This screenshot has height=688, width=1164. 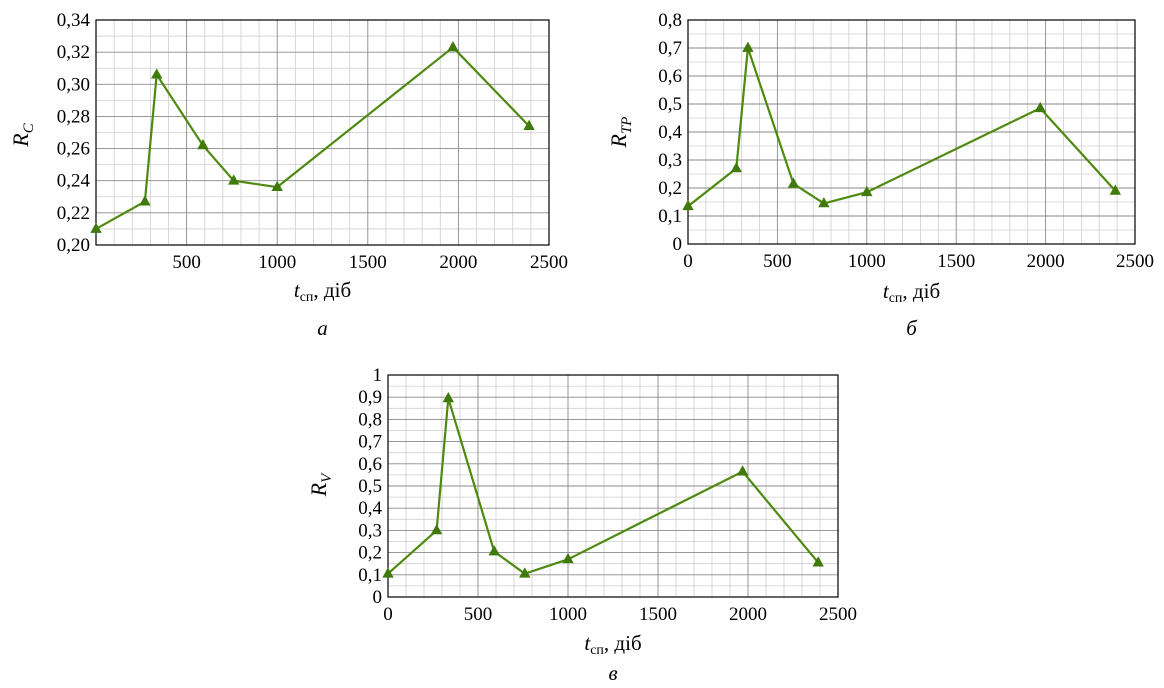 What do you see at coordinates (74, 20) in the screenshot?
I see `y-tick-label: 0,34` at bounding box center [74, 20].